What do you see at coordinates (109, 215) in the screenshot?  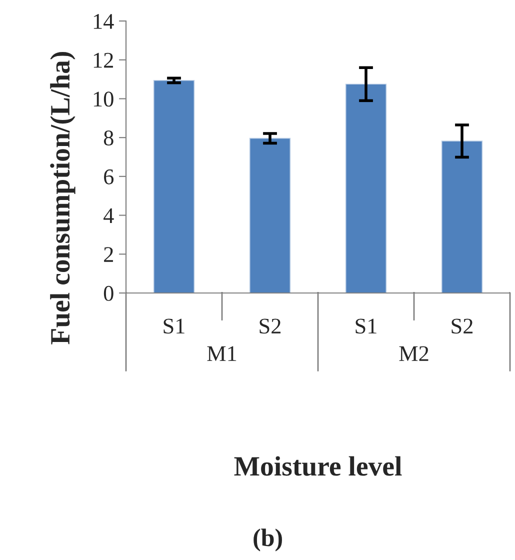 I see `y-tick-label: 4` at bounding box center [109, 215].